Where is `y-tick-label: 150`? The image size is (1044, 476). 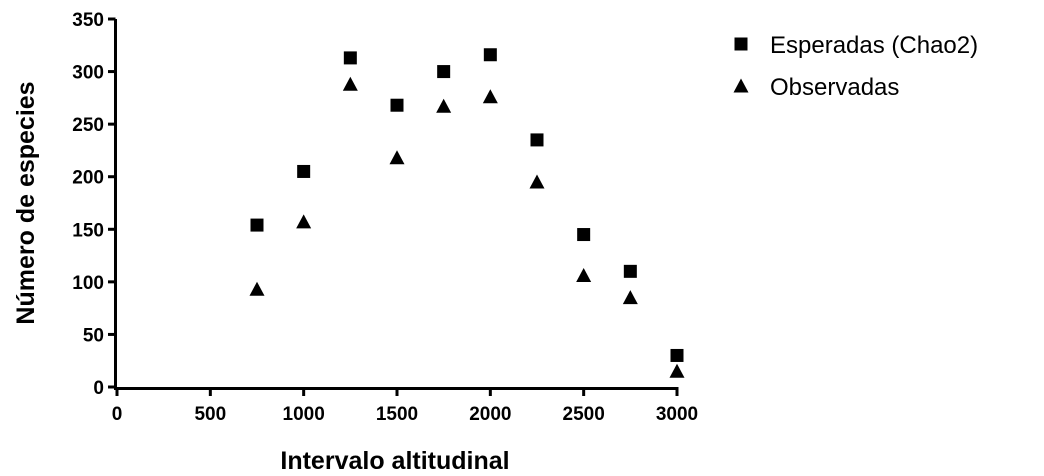
y-tick-label: 150 is located at coordinates (88, 230).